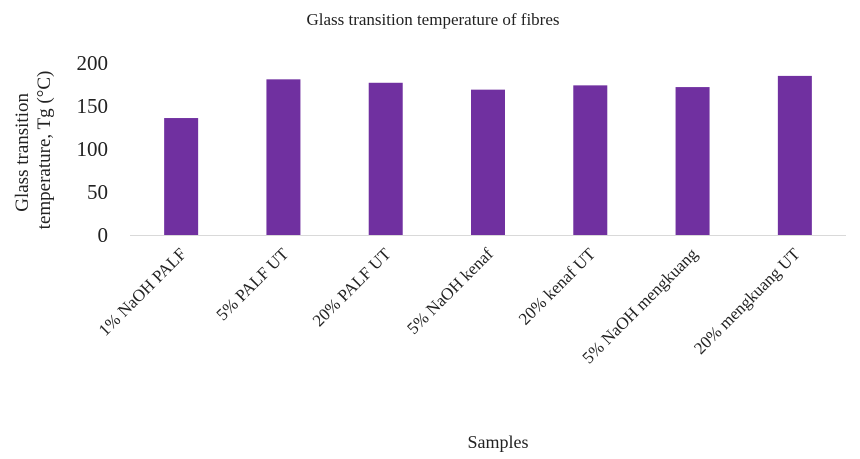 The height and width of the screenshot is (459, 860). I want to click on x-tick-label-0: 1% NaOH PALF, so click(142, 291).